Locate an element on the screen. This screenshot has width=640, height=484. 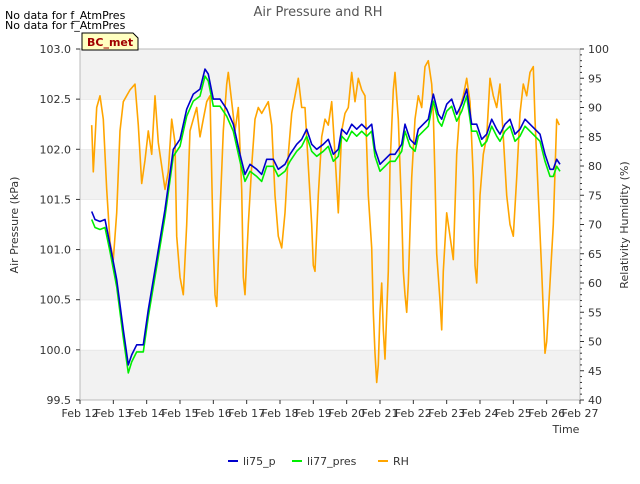
y-left-tick-label: 100.0 is located at coordinates (56, 350).